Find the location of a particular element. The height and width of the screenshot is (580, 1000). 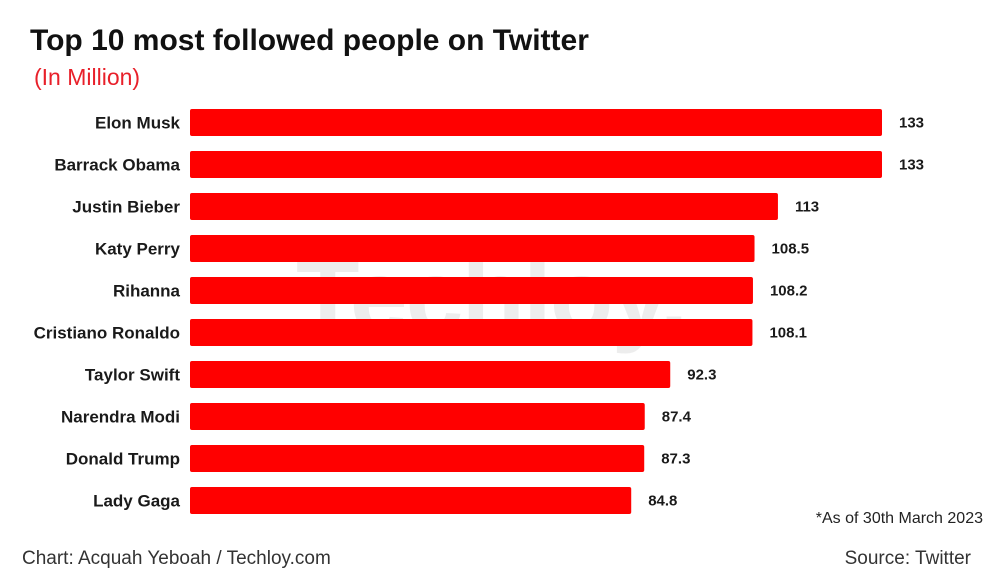

value-label: 113 is located at coordinates (807, 207).